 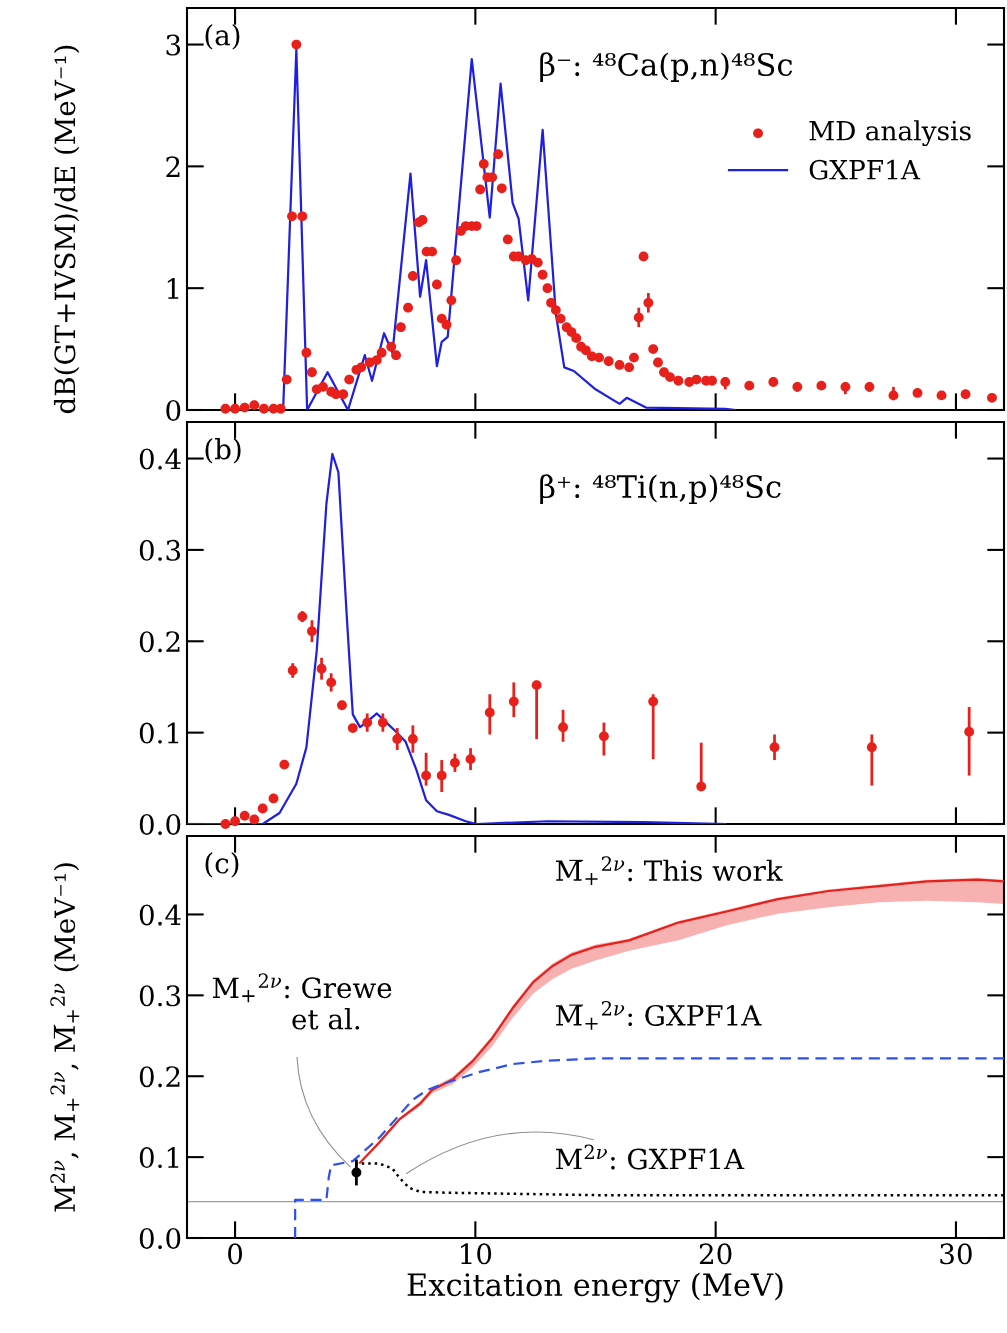 I want to click on x-tick-label: 0, so click(x=235, y=1254).